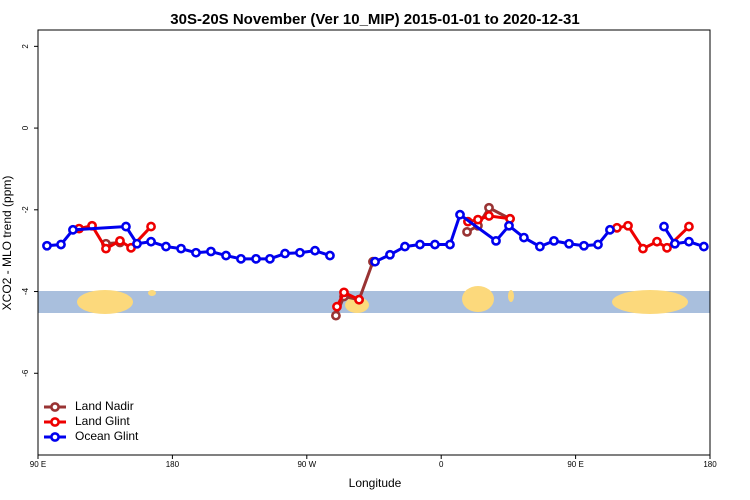 This screenshot has width=750, height=500. I want to click on legend-label: Land Glint, so click(102, 421).